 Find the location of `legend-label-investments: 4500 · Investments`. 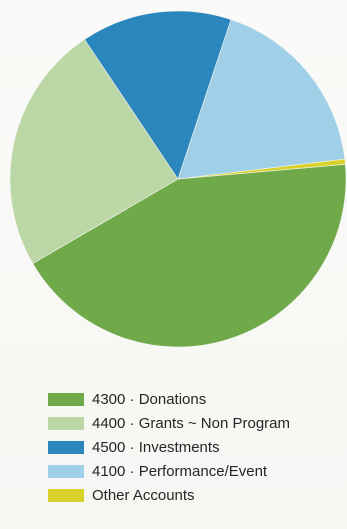

legend-label-investments: 4500 · Investments is located at coordinates (156, 447).